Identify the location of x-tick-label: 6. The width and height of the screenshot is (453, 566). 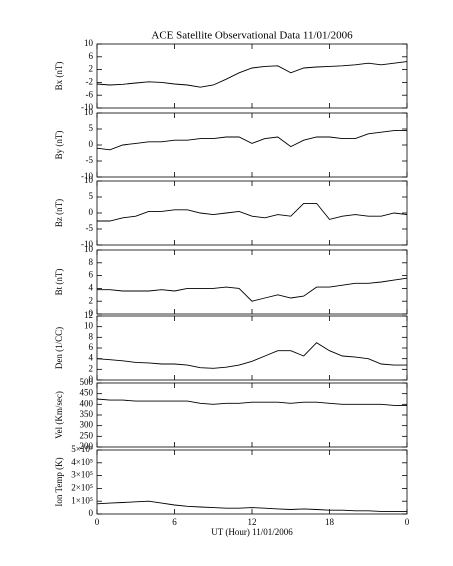
(174, 522).